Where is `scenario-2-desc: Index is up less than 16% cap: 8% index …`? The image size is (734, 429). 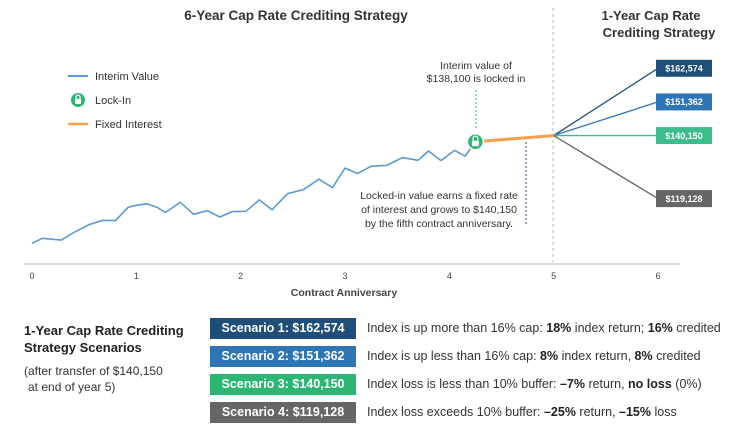 scenario-2-desc: Index is up less than 16% cap: 8% index … is located at coordinates (534, 356).